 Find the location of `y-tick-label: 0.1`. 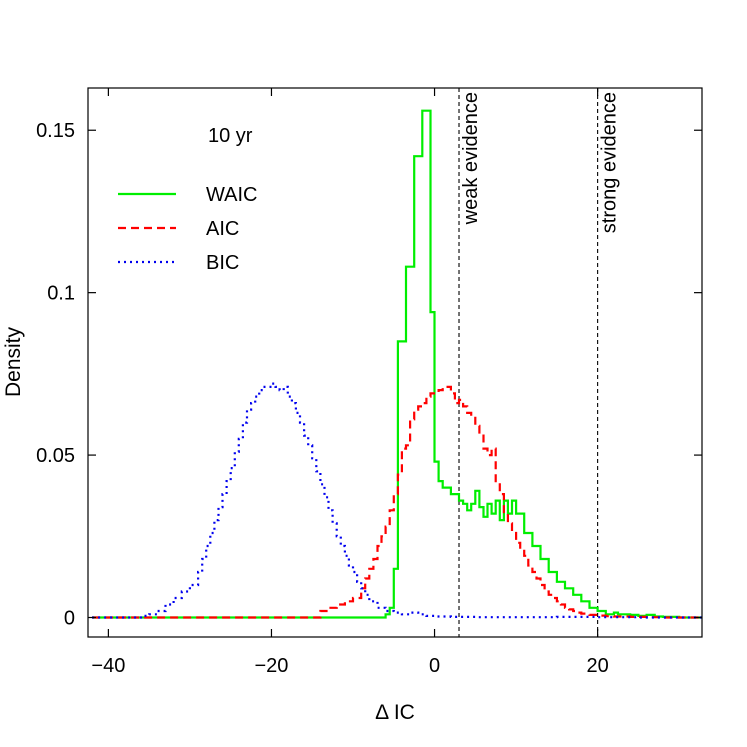

y-tick-label: 0.1 is located at coordinates (61, 294).